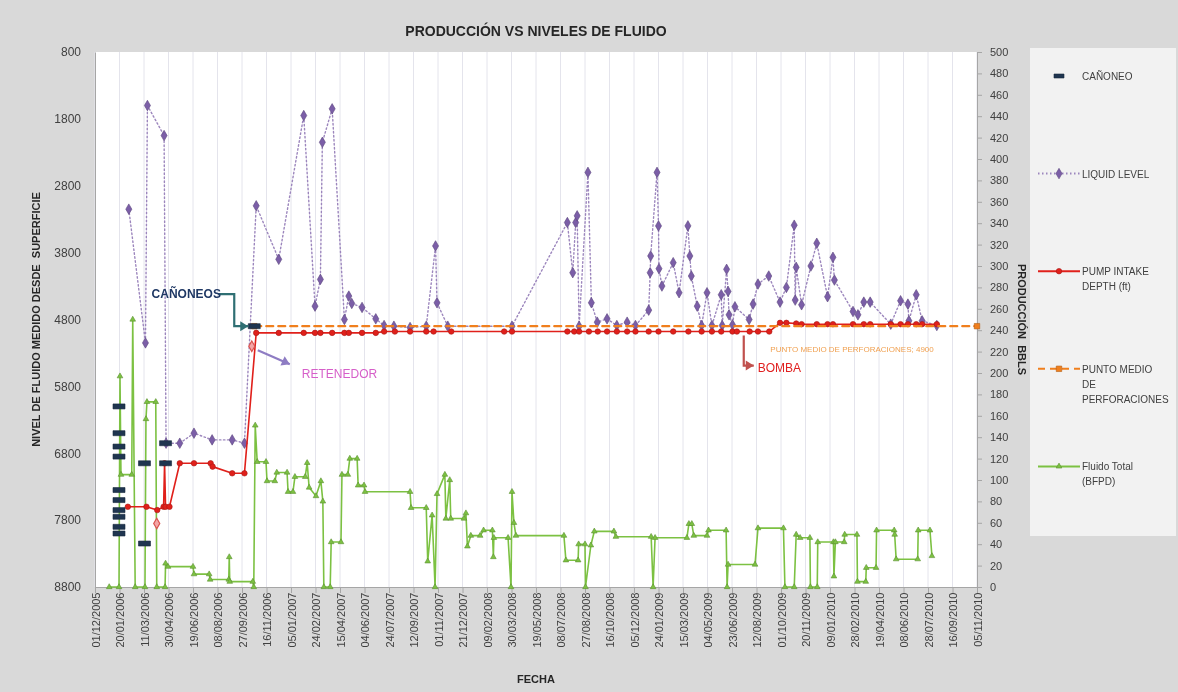 This screenshot has width=1178, height=692. Describe the element at coordinates (779, 367) in the screenshot. I see `annotation: BOMBA` at that location.